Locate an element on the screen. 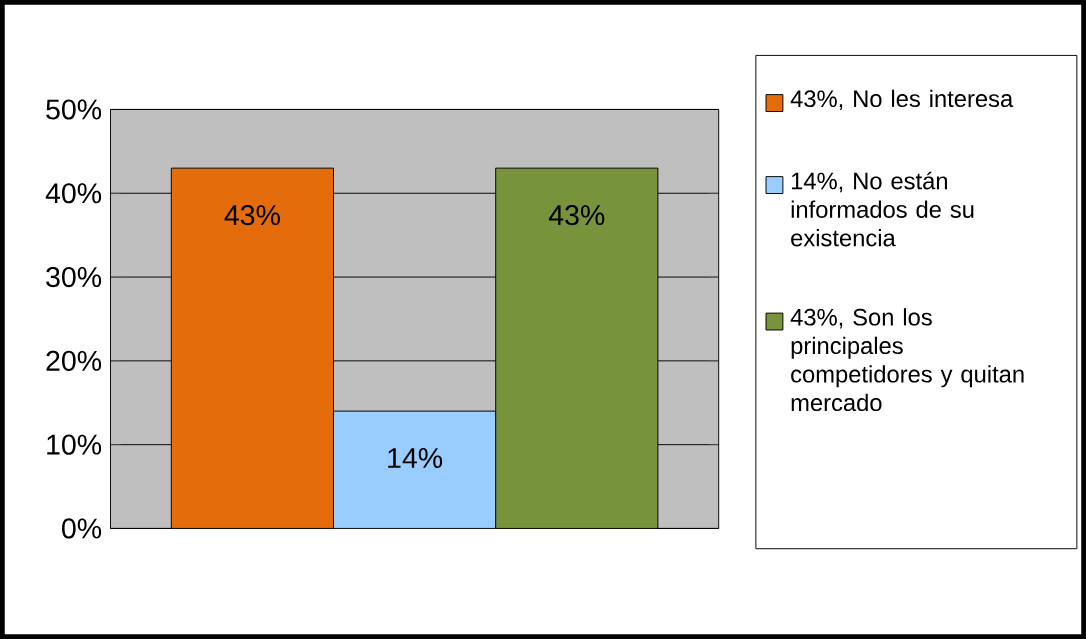 This screenshot has height=639, width=1086. legend-label: 43%, Son los principales competidores y quitan mercado is located at coordinates (907, 360).